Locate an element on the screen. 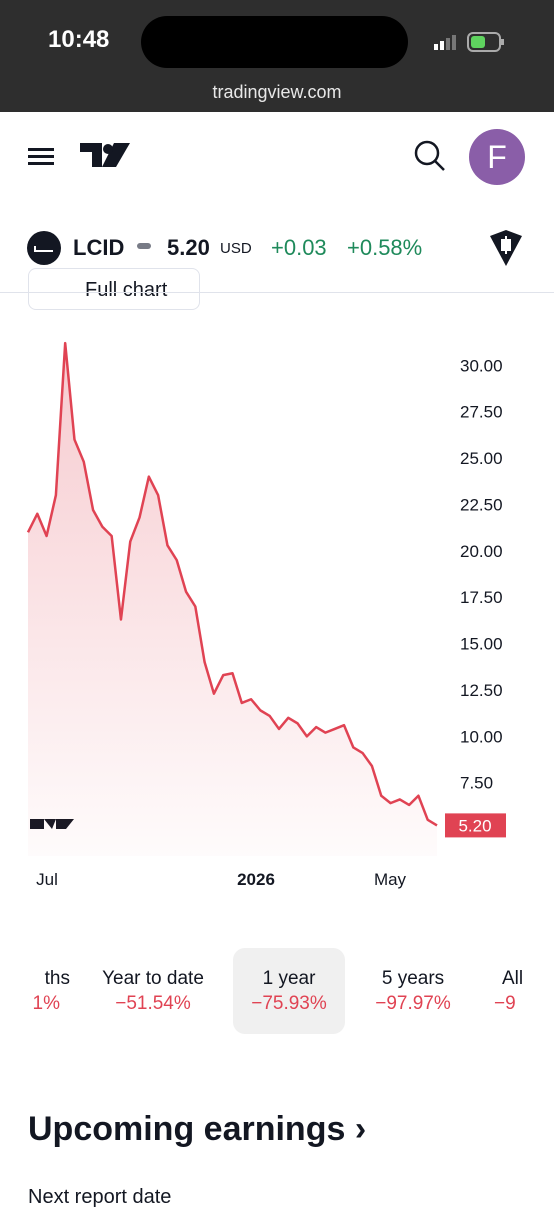 This screenshot has height=1209, width=554. period-value: −97.97% is located at coordinates (413, 1003).